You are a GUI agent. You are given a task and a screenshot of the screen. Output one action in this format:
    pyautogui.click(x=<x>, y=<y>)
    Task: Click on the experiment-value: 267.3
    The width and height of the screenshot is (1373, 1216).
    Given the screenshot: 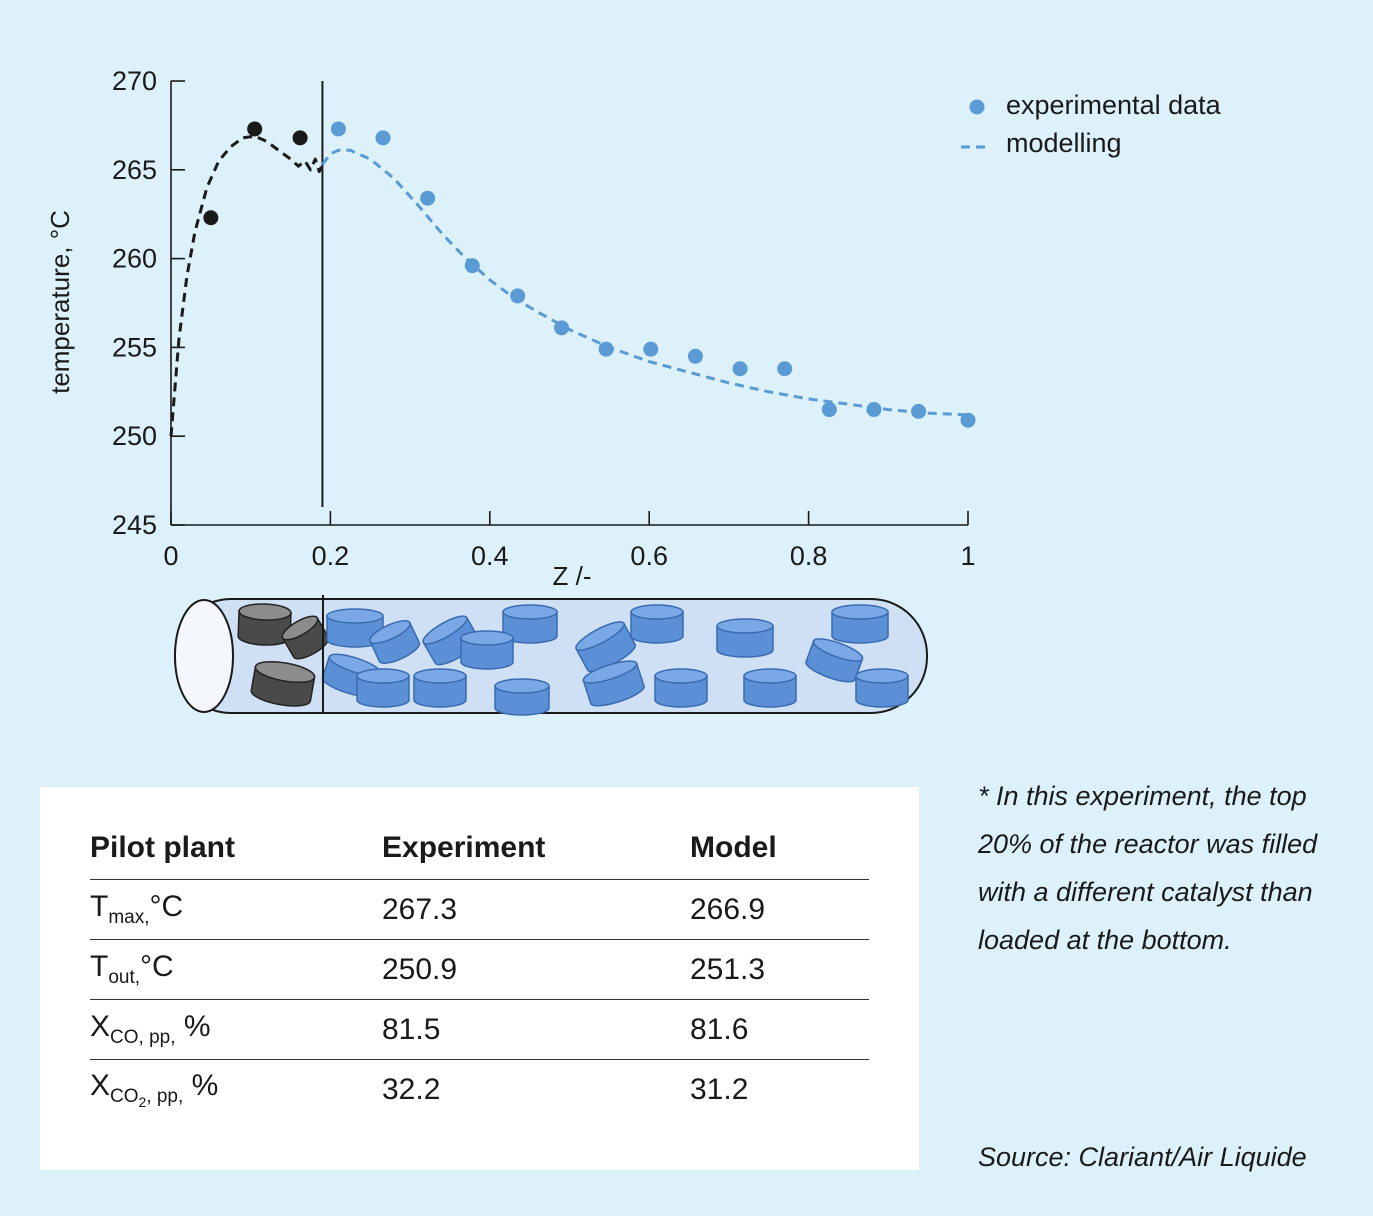 What is the action you would take?
    pyautogui.click(x=536, y=909)
    